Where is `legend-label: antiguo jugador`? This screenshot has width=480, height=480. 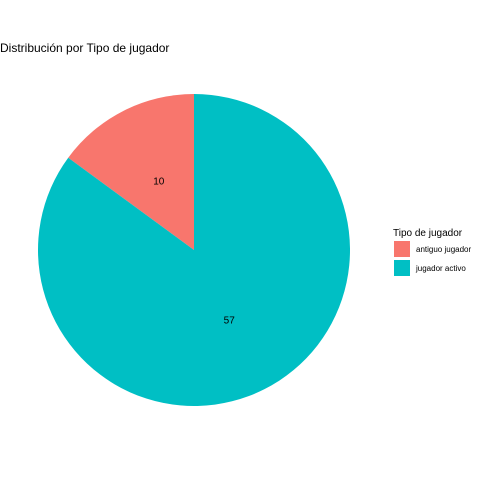 legend-label: antiguo jugador is located at coordinates (443, 249).